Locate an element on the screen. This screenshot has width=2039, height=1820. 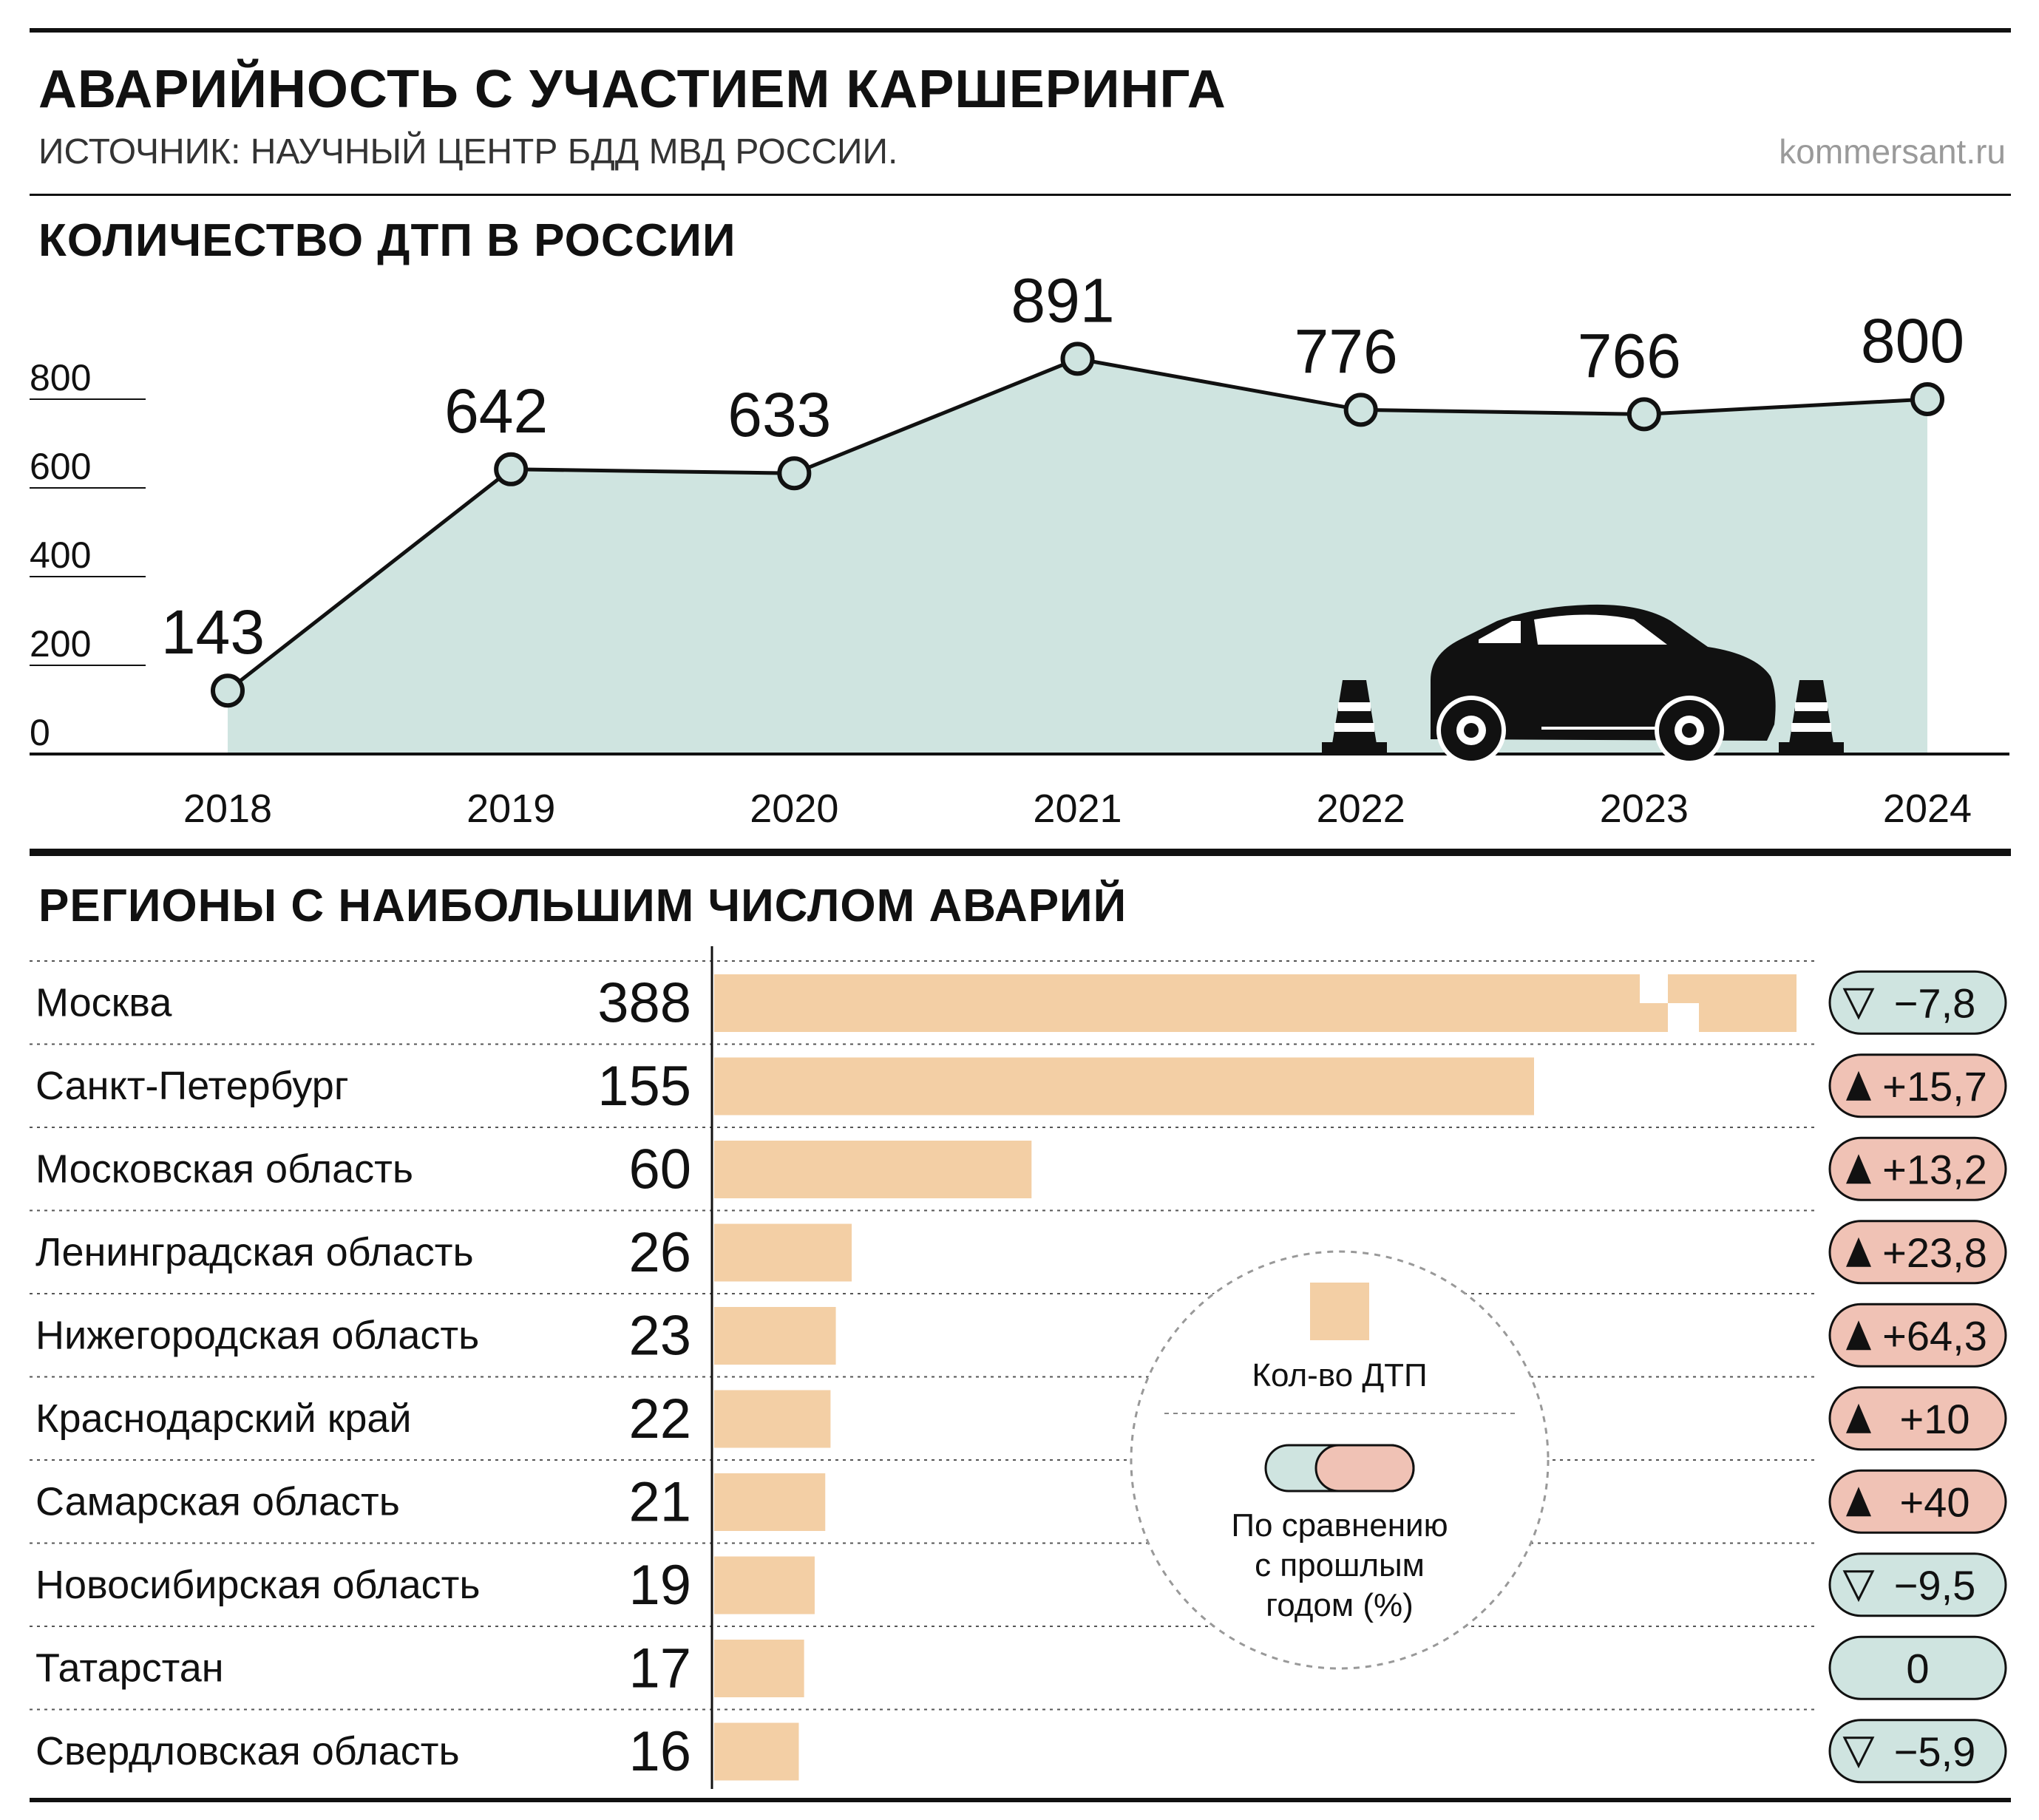
region-label: Новосибирская область is located at coordinates (257, 1585).